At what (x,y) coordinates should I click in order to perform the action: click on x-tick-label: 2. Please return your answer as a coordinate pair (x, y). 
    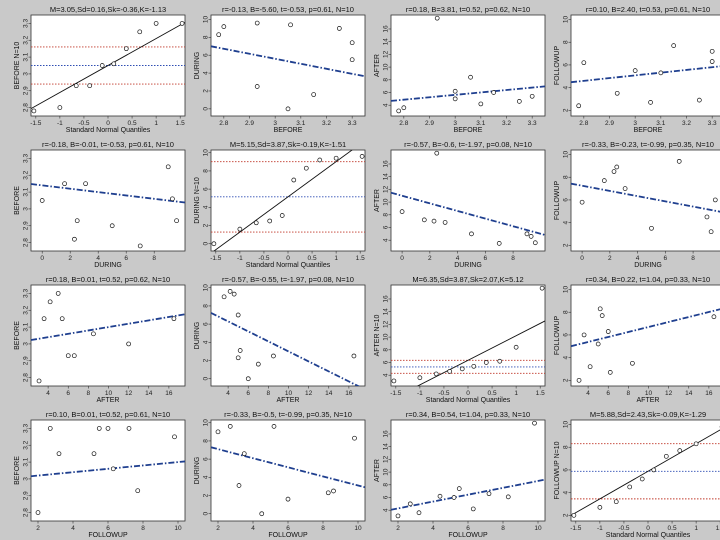
    Looking at the image, I should click on (610, 258).